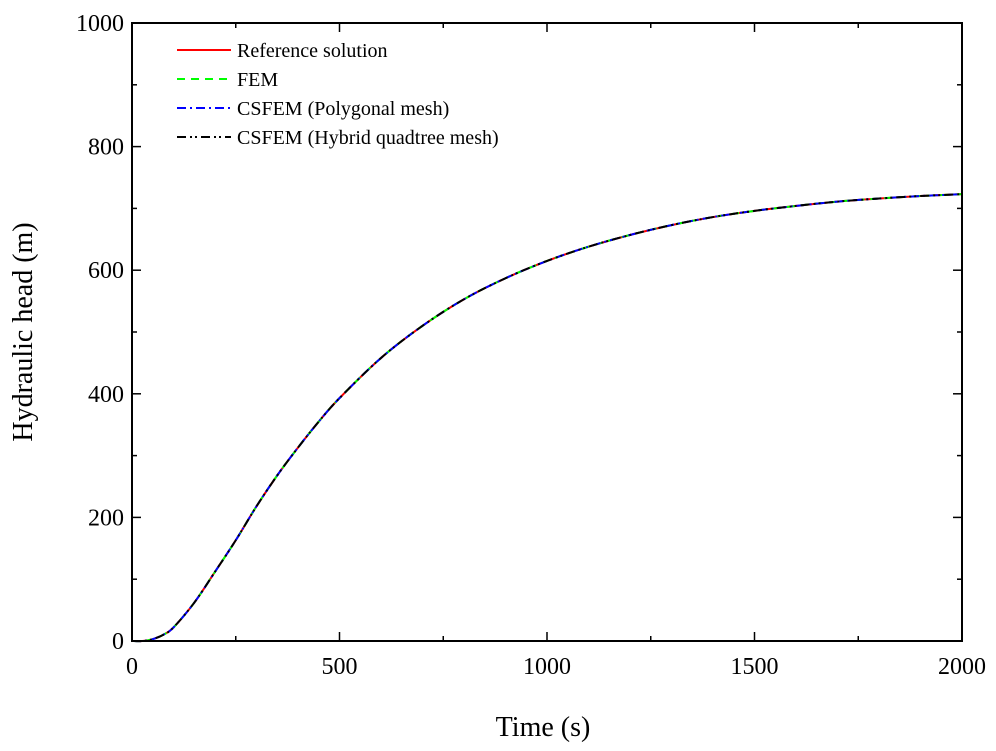 This screenshot has height=751, width=996. What do you see at coordinates (23, 331) in the screenshot?
I see `y-axis-label: Hydraulic head (m)` at bounding box center [23, 331].